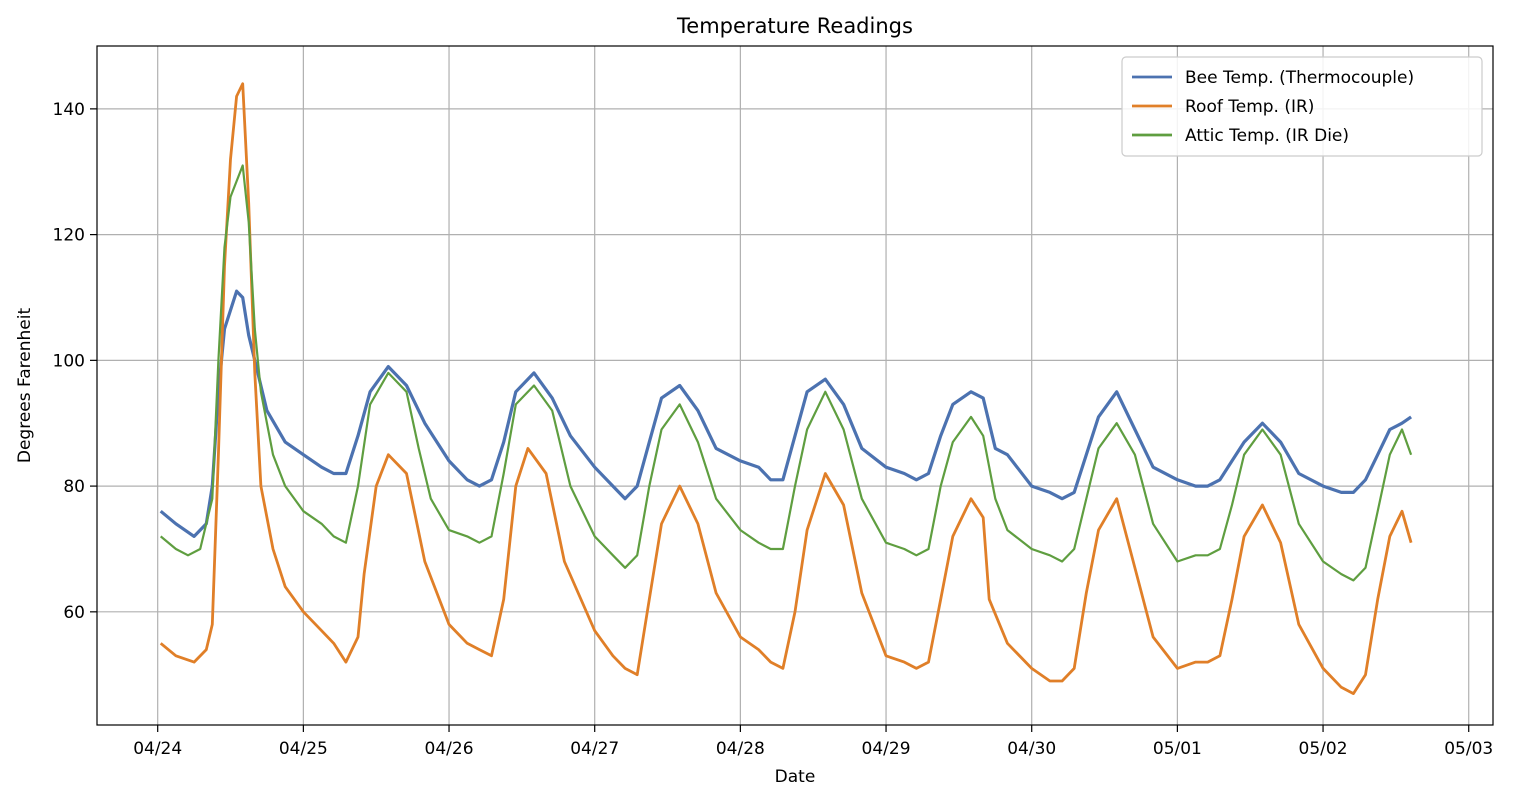 The width and height of the screenshot is (1517, 808). Describe the element at coordinates (74, 487) in the screenshot. I see `y-tick-label: 80` at that location.